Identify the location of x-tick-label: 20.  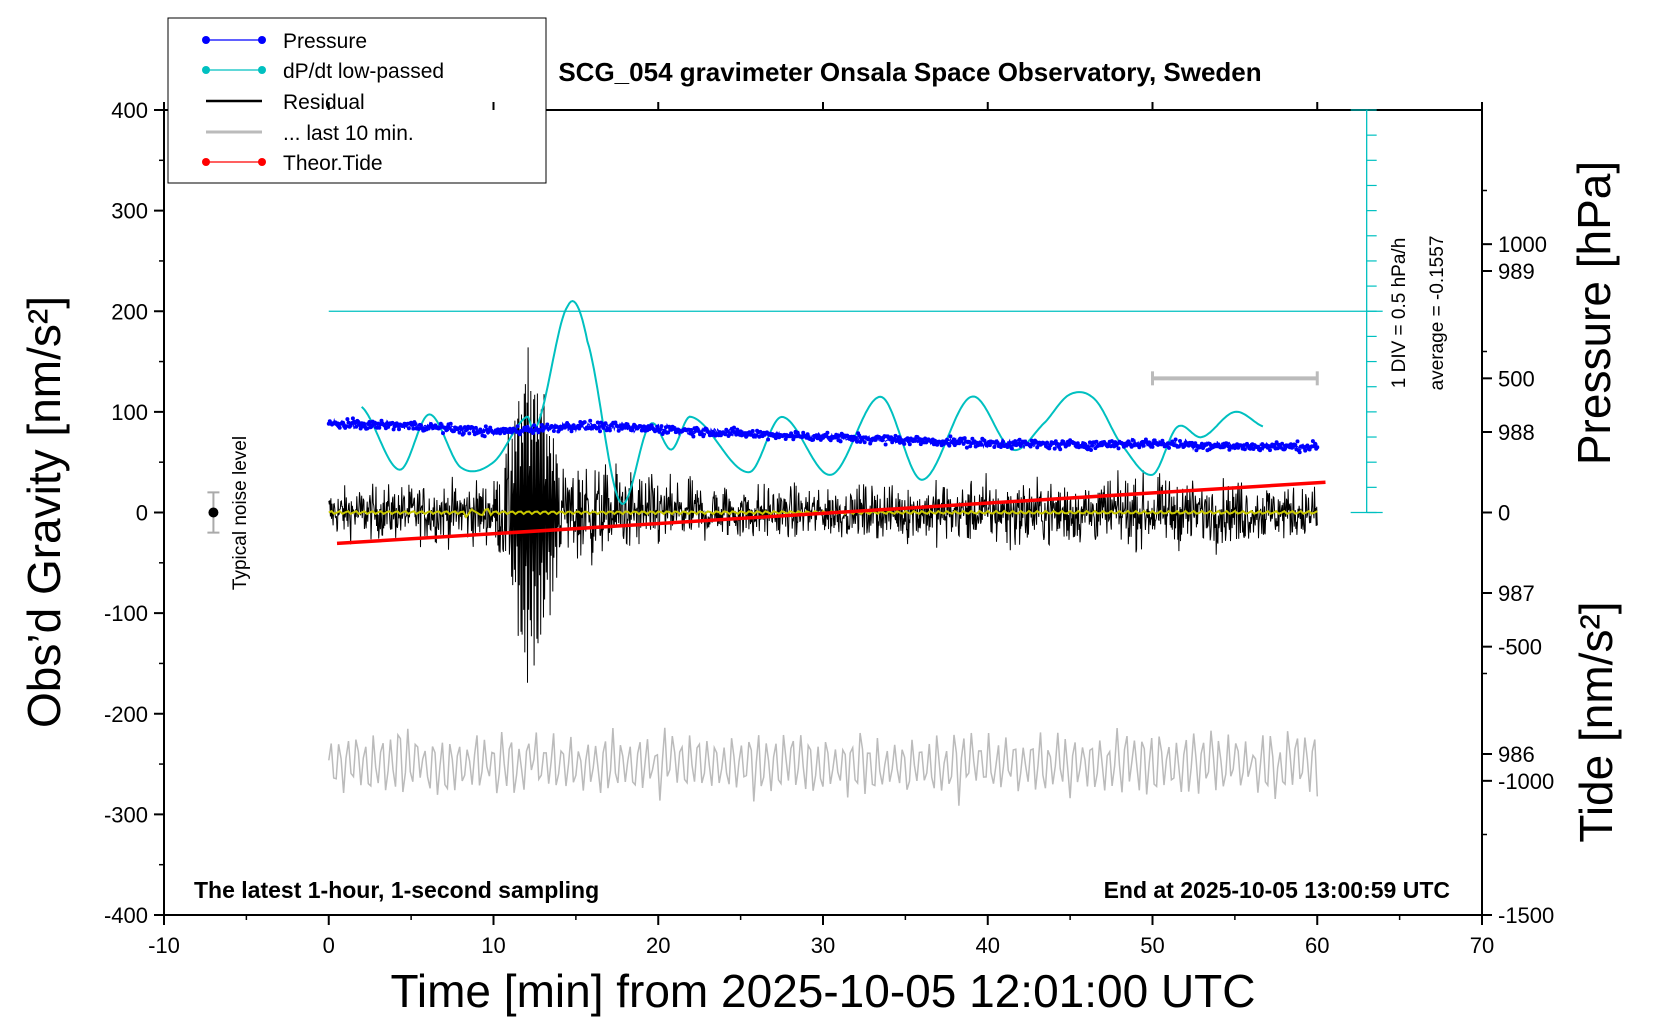
(658, 945).